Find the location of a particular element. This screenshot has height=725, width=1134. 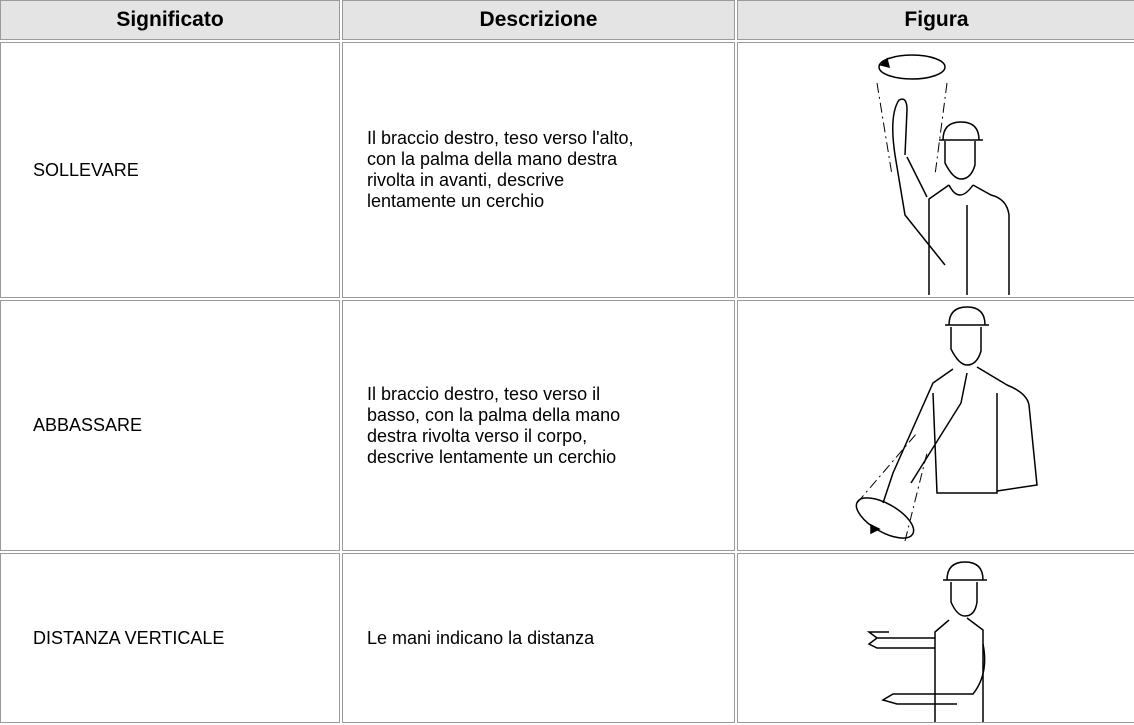

figure-lower is located at coordinates (946, 424).